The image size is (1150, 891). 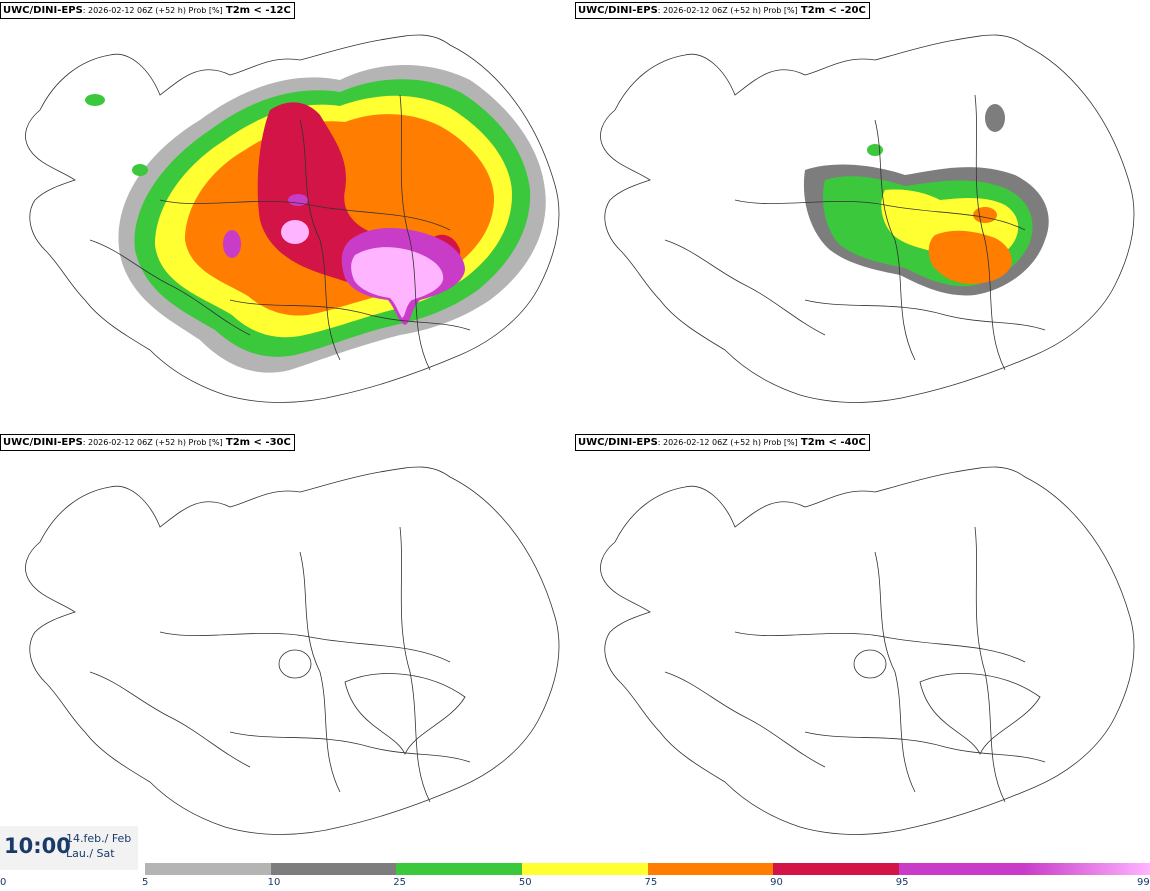 I want to click on valid-date-line2: Lau./ Sat, so click(x=90, y=853).